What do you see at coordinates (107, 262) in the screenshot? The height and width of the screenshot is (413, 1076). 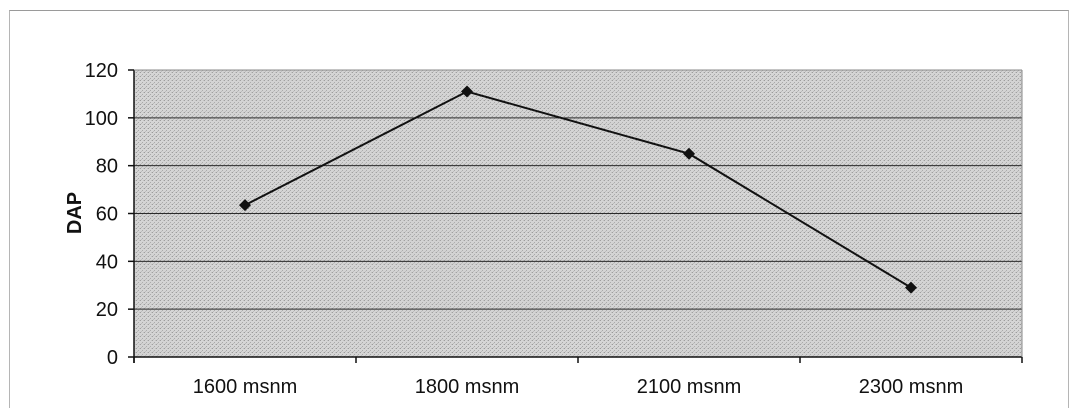 I see `y-tick-label: 40` at bounding box center [107, 262].